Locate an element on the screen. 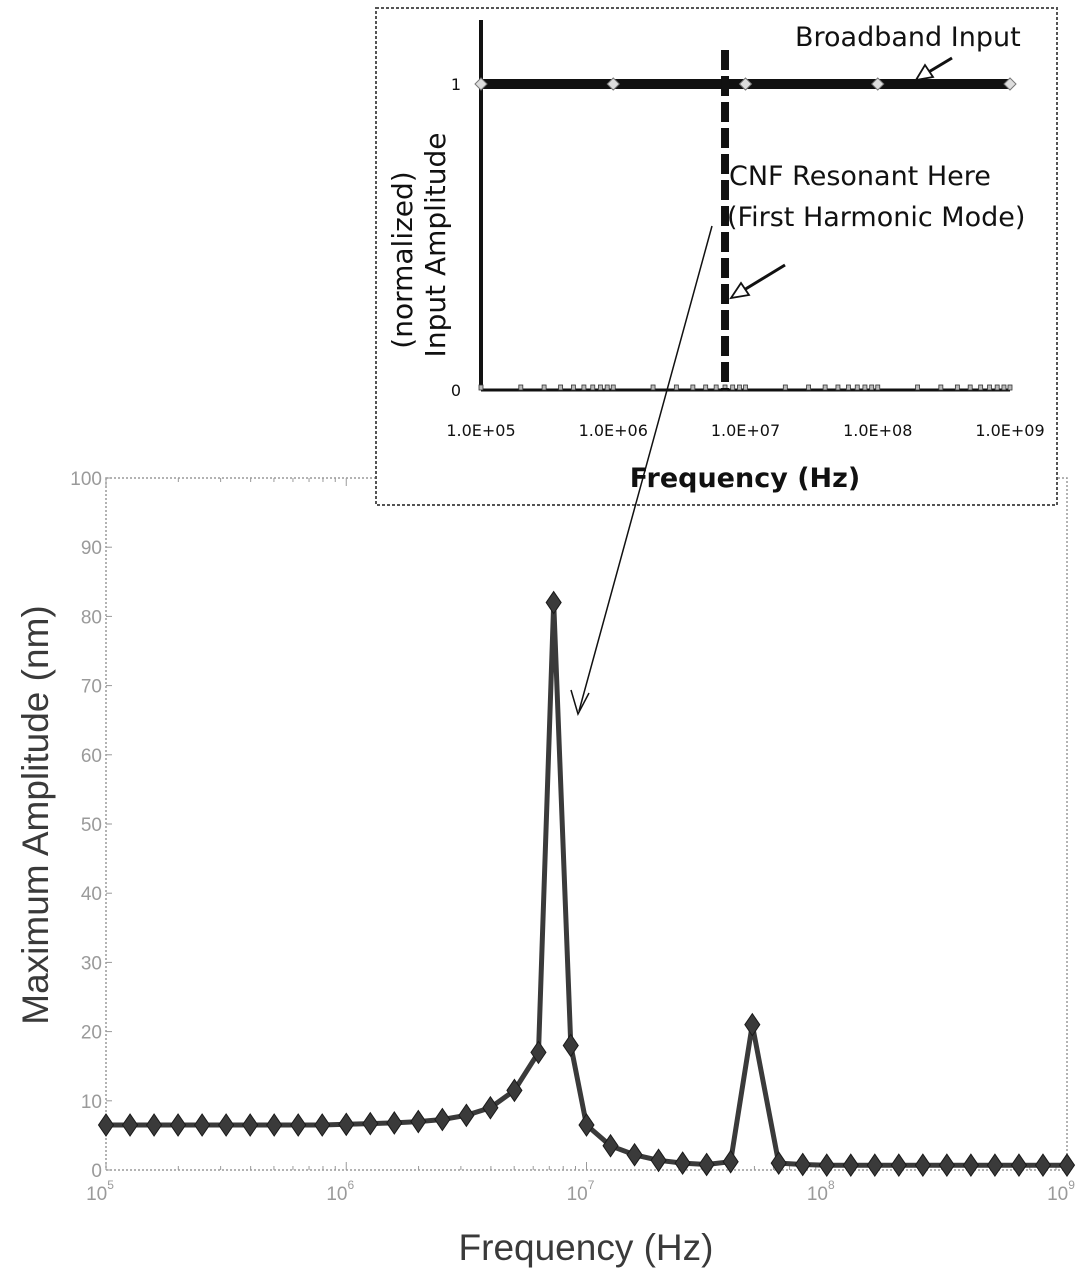 The image size is (1078, 1274). inset-x-tick-label: 1.0E+09 is located at coordinates (1009, 430).